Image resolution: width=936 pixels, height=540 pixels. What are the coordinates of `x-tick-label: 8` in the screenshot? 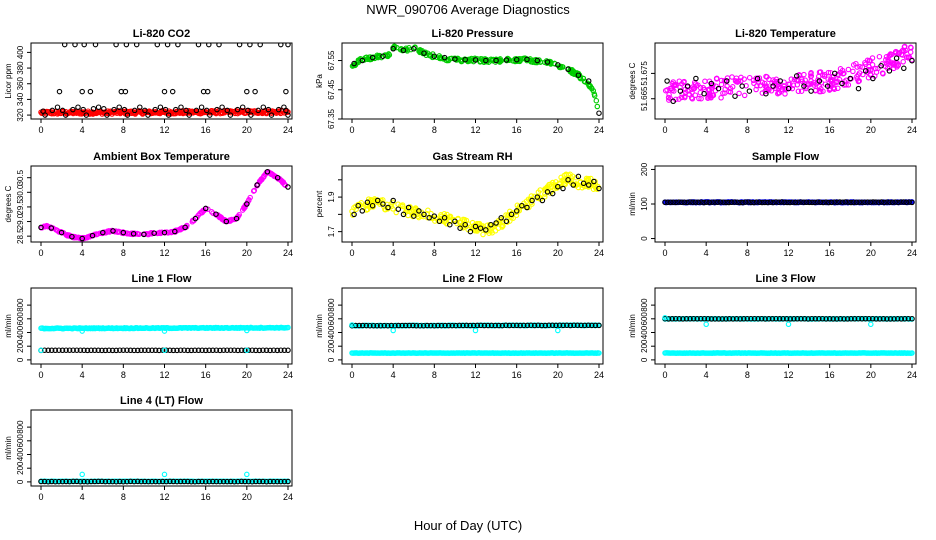 It's located at (434, 253).